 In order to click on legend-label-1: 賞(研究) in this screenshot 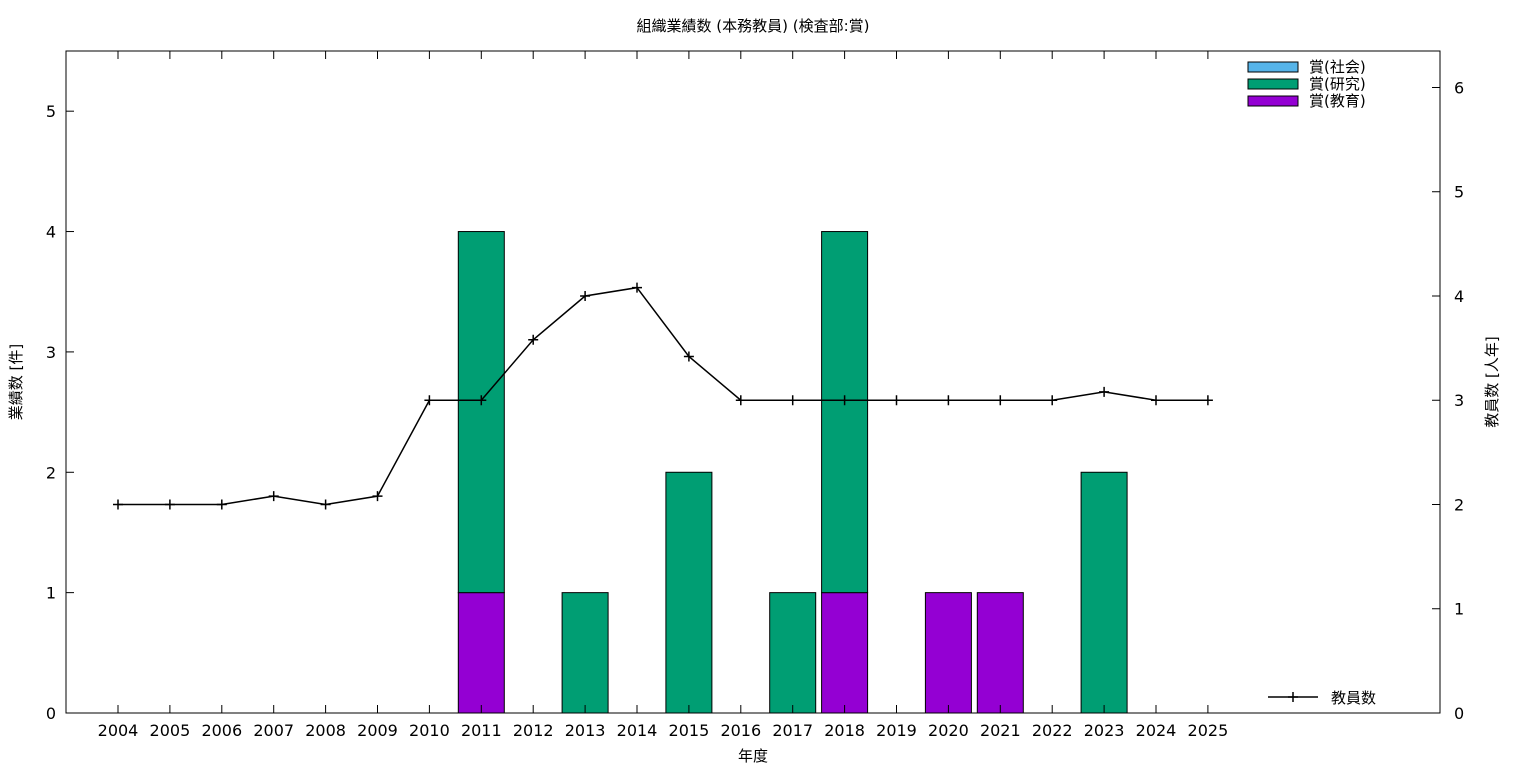, I will do `click(1337, 84)`.